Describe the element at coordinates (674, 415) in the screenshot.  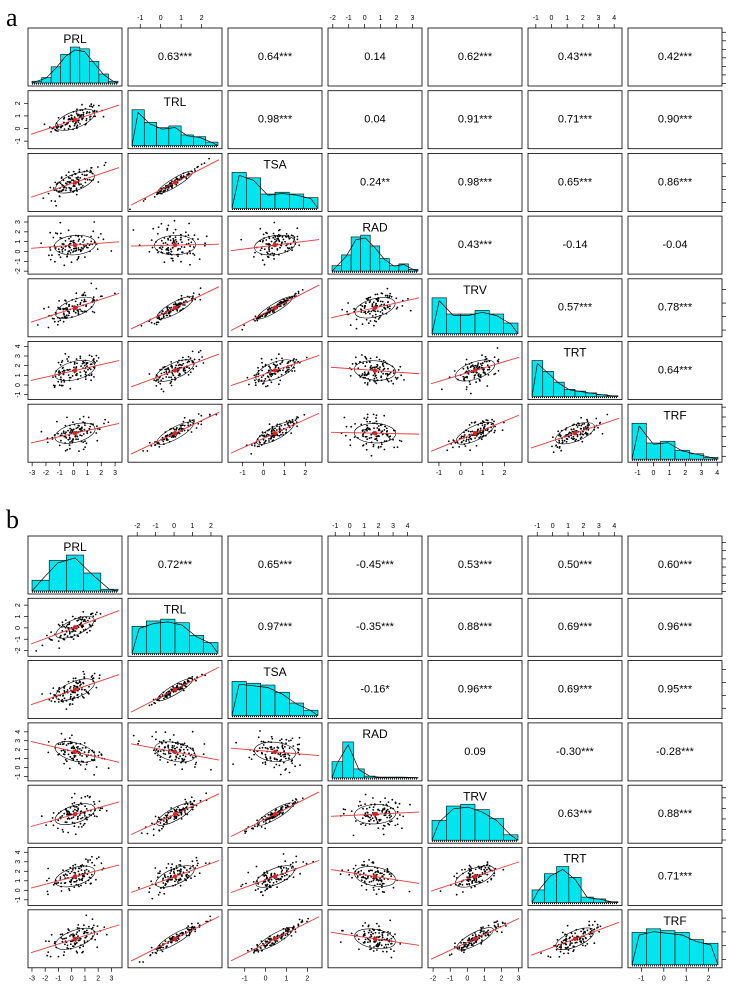
I see `variable-name: TRF` at that location.